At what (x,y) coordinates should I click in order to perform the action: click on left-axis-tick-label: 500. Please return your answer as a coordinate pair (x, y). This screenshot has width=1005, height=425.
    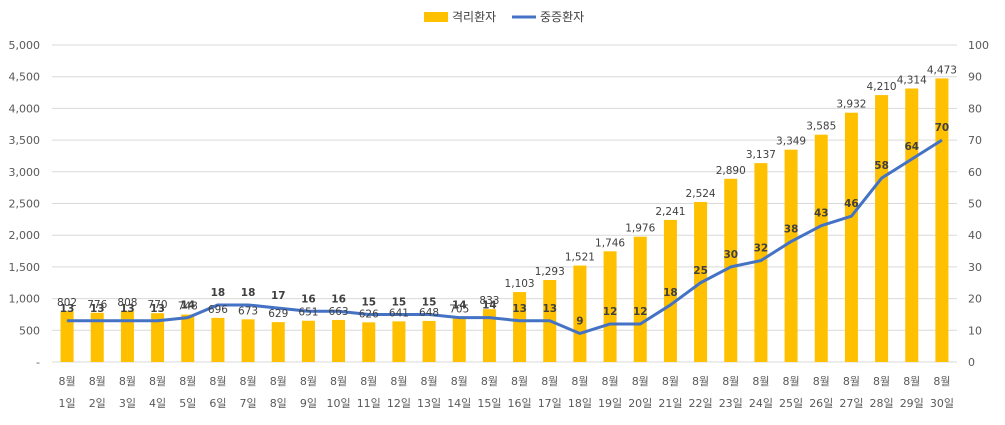
    Looking at the image, I should click on (29, 330).